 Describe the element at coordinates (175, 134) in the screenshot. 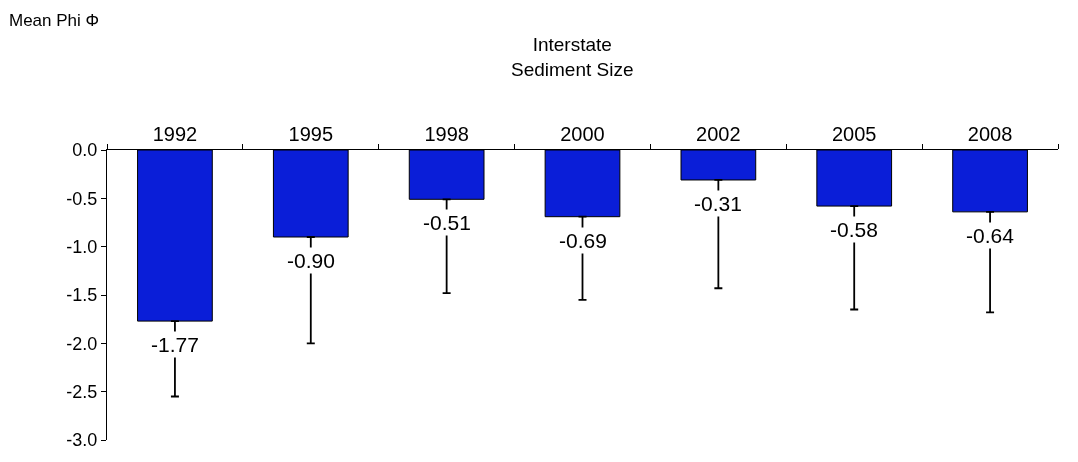

I see `x-tick-label: 1992` at that location.